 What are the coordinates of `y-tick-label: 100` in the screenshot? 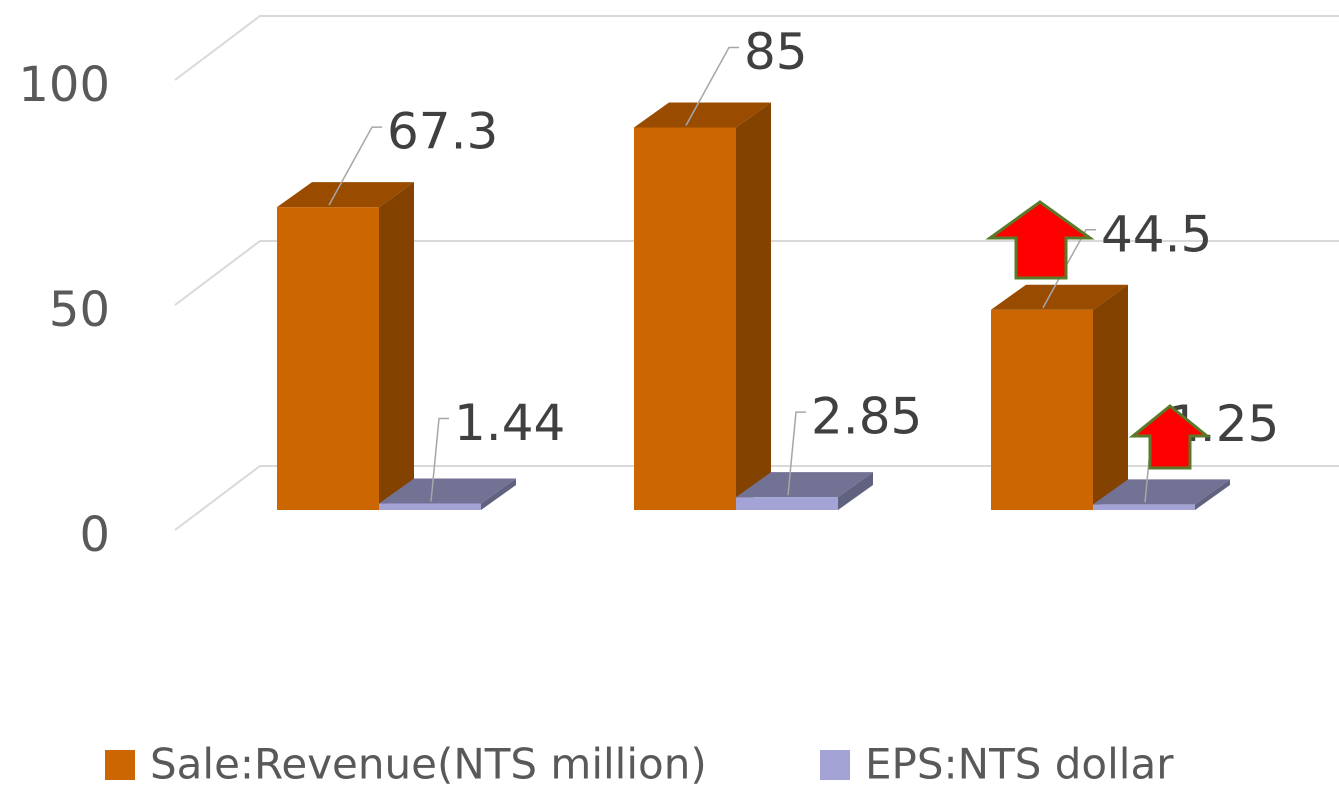 It's located at (64, 85).